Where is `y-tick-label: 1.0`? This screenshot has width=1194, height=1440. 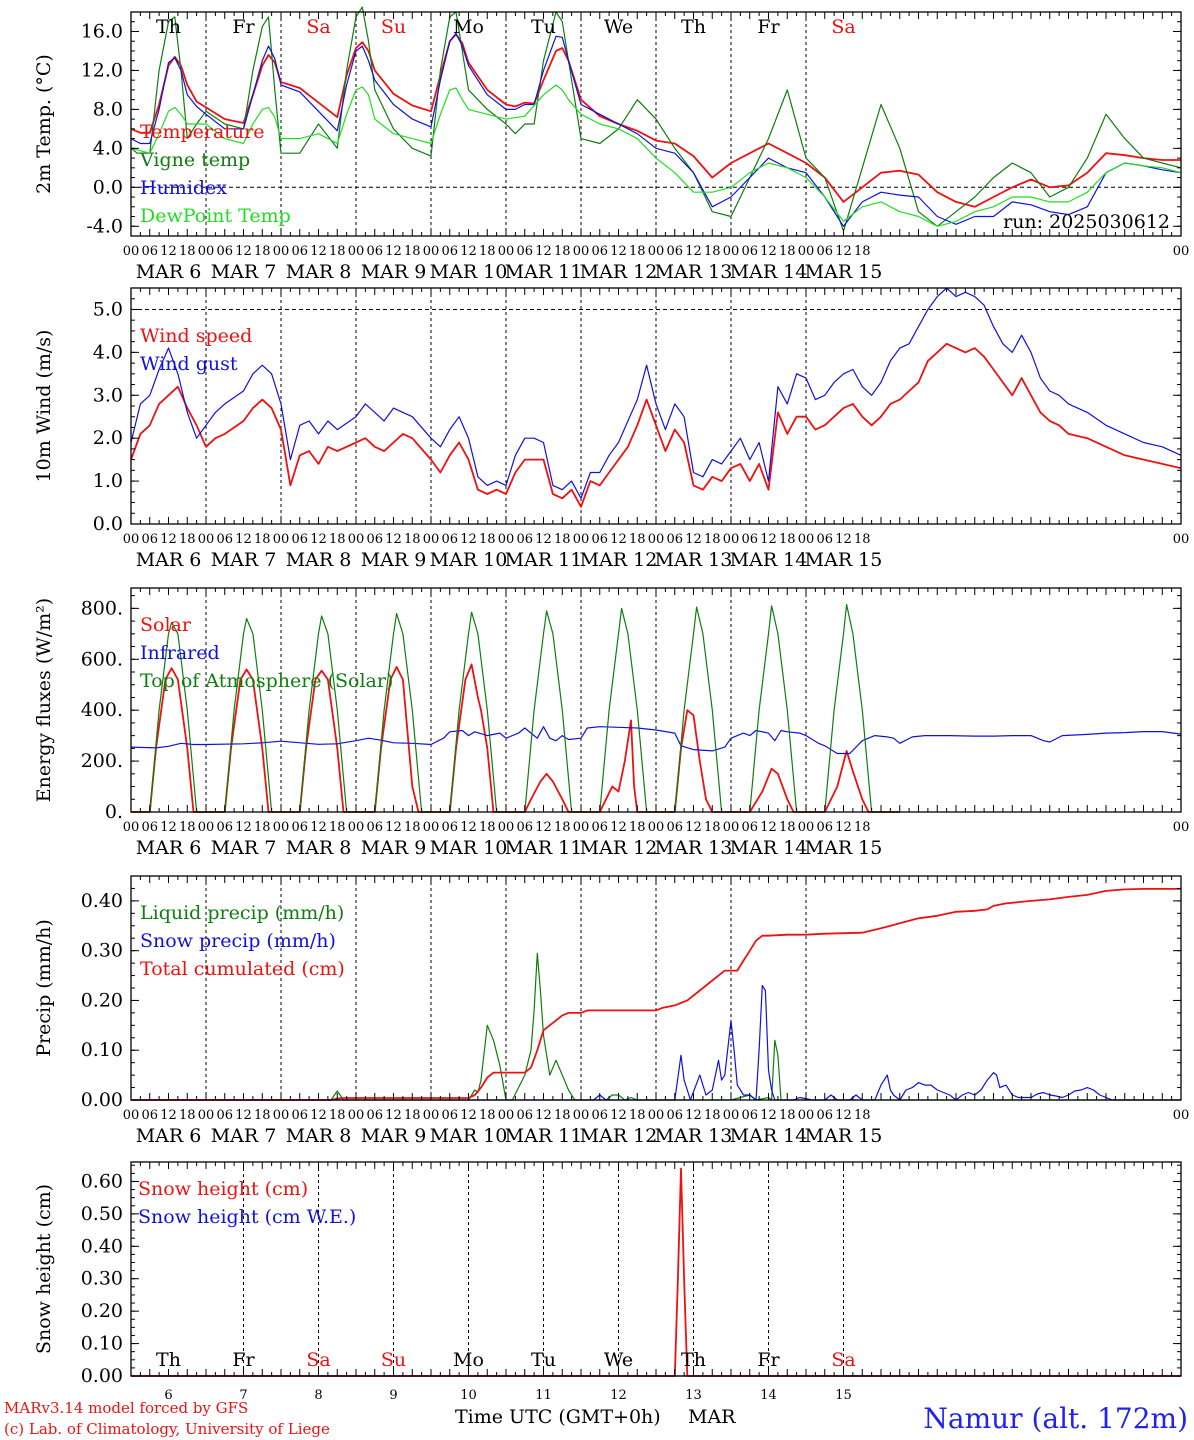 y-tick-label: 1.0 is located at coordinates (108, 481).